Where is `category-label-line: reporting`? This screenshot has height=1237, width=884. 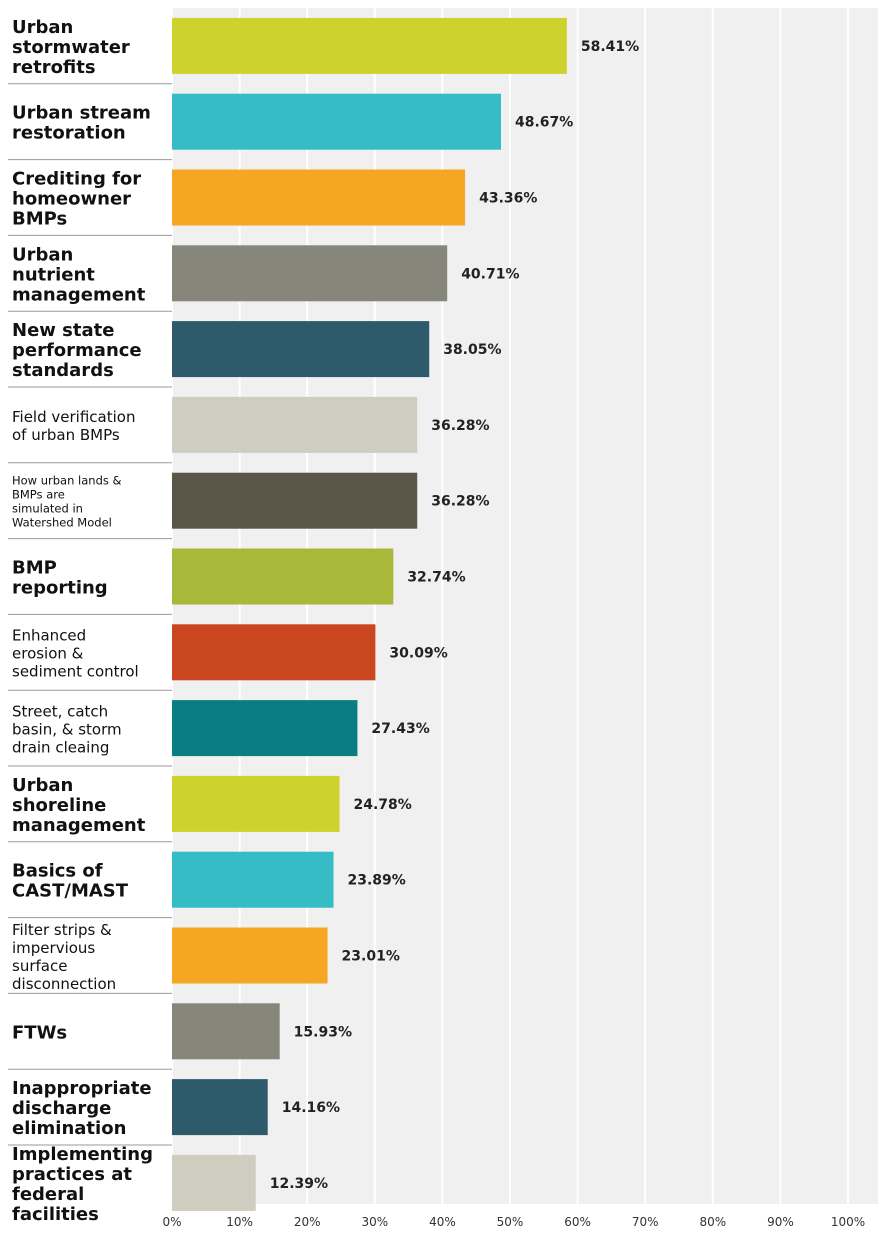 category-label-line: reporting is located at coordinates (60, 588).